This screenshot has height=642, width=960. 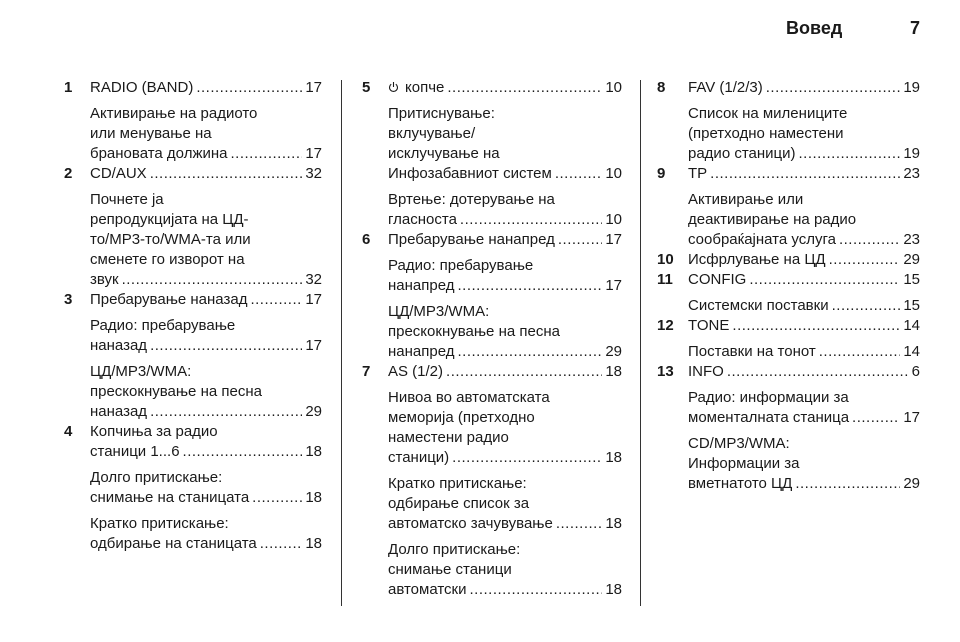 I want to click on entry-last-line: снимање на станицата 18, so click(x=206, y=498).